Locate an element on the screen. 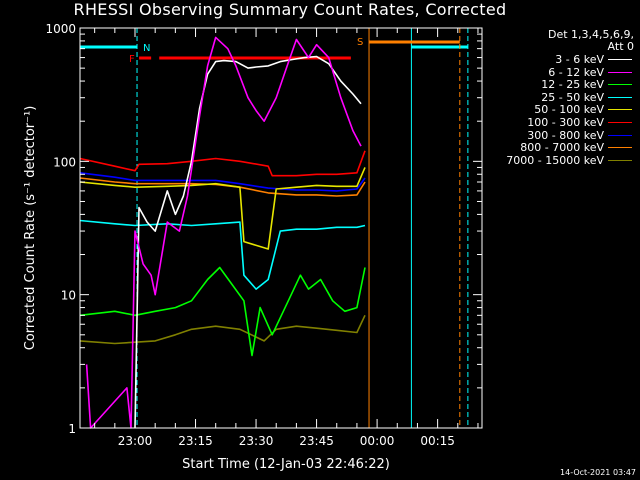 Image resolution: width=640 pixels, height=480 pixels. legend-label: 300 - 800 keV is located at coordinates (565, 135).